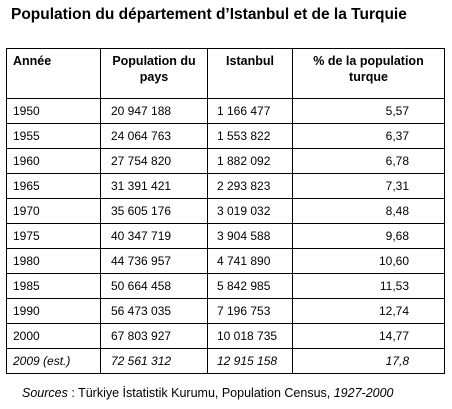 The width and height of the screenshot is (452, 409). I want to click on table-row: 2009 (est.) 72 561 312 12 915 158 17,8, so click(225, 361).